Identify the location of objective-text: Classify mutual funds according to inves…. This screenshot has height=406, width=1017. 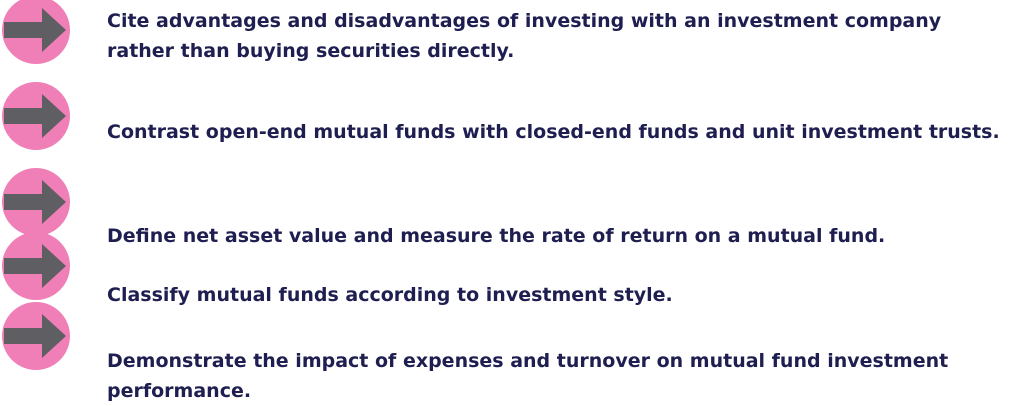
(390, 295).